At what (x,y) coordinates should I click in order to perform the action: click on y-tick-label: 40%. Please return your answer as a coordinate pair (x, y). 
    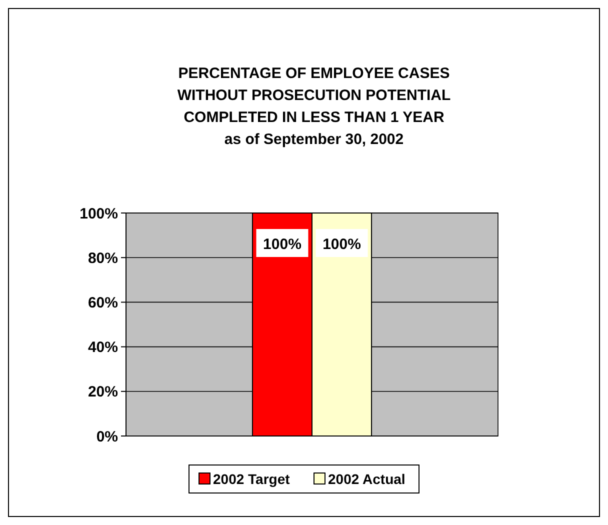
    Looking at the image, I should click on (103, 347).